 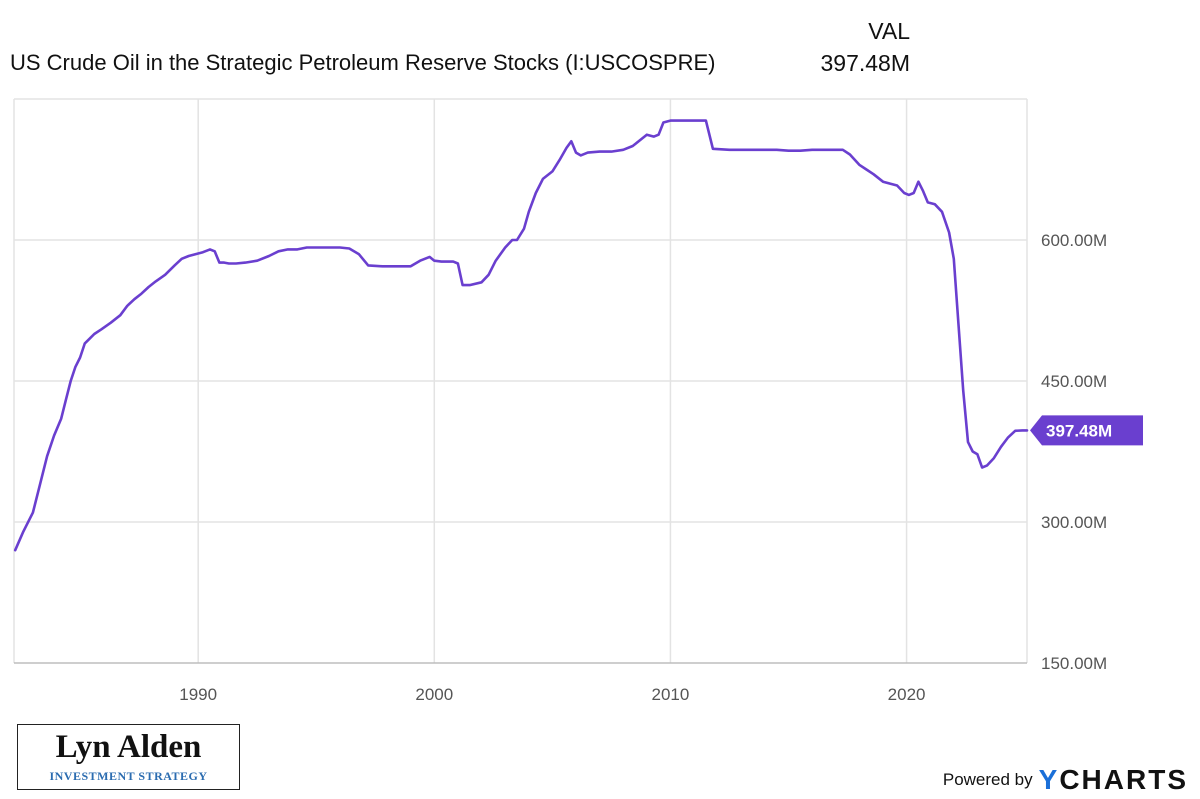 I want to click on ycharts-wordmark: CHARTS, so click(x=1123, y=779).